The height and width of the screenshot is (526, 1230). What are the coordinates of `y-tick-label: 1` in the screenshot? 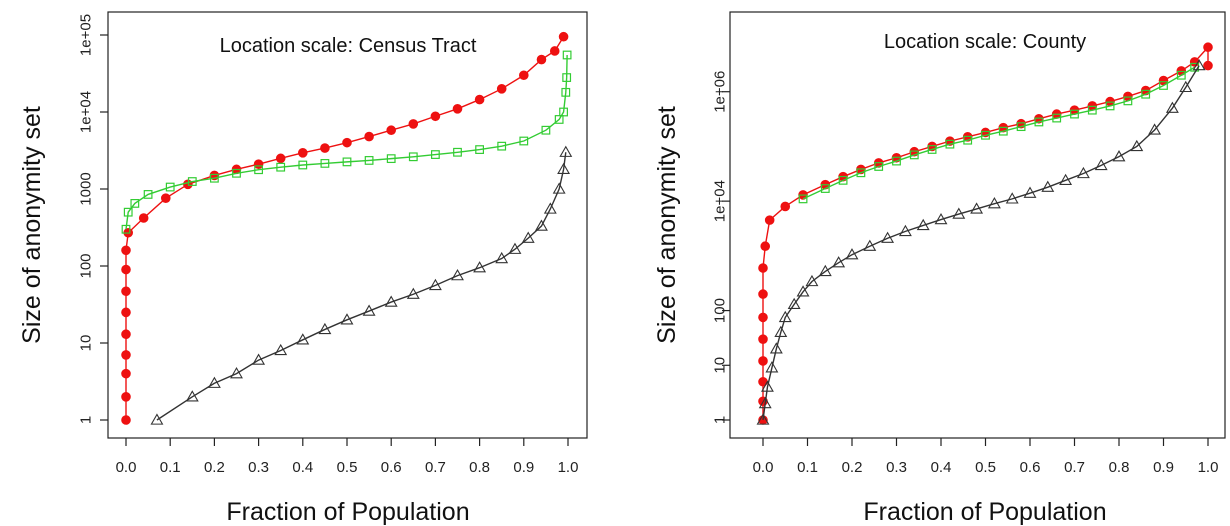 It's located at (86, 420).